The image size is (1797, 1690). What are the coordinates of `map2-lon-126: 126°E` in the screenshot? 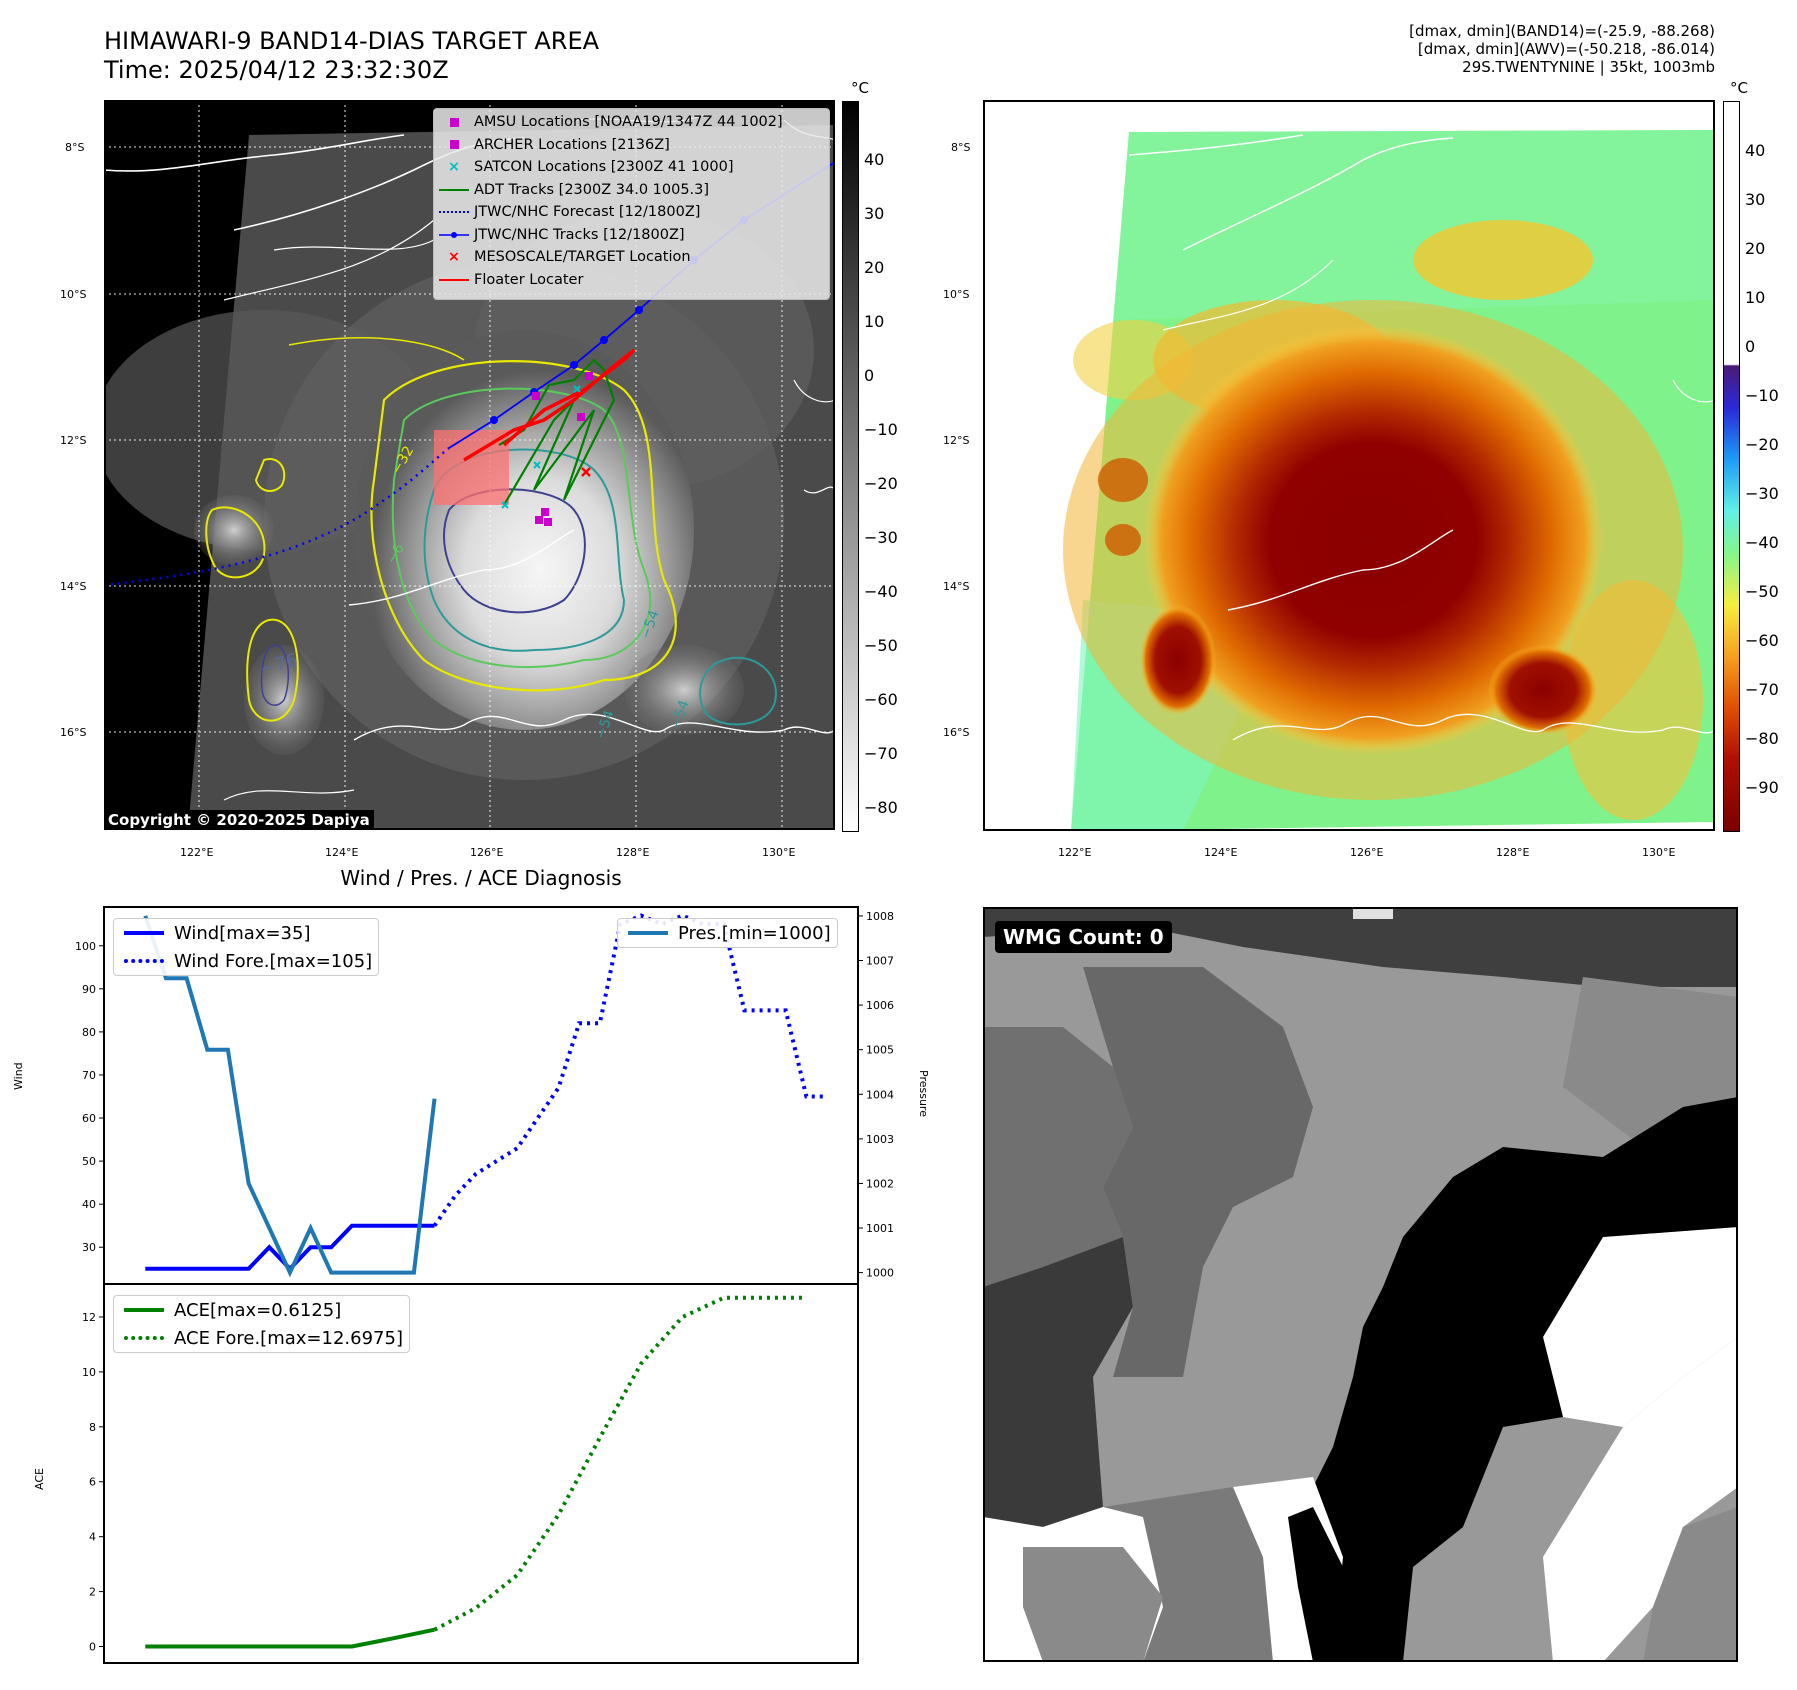 It's located at (1367, 852).